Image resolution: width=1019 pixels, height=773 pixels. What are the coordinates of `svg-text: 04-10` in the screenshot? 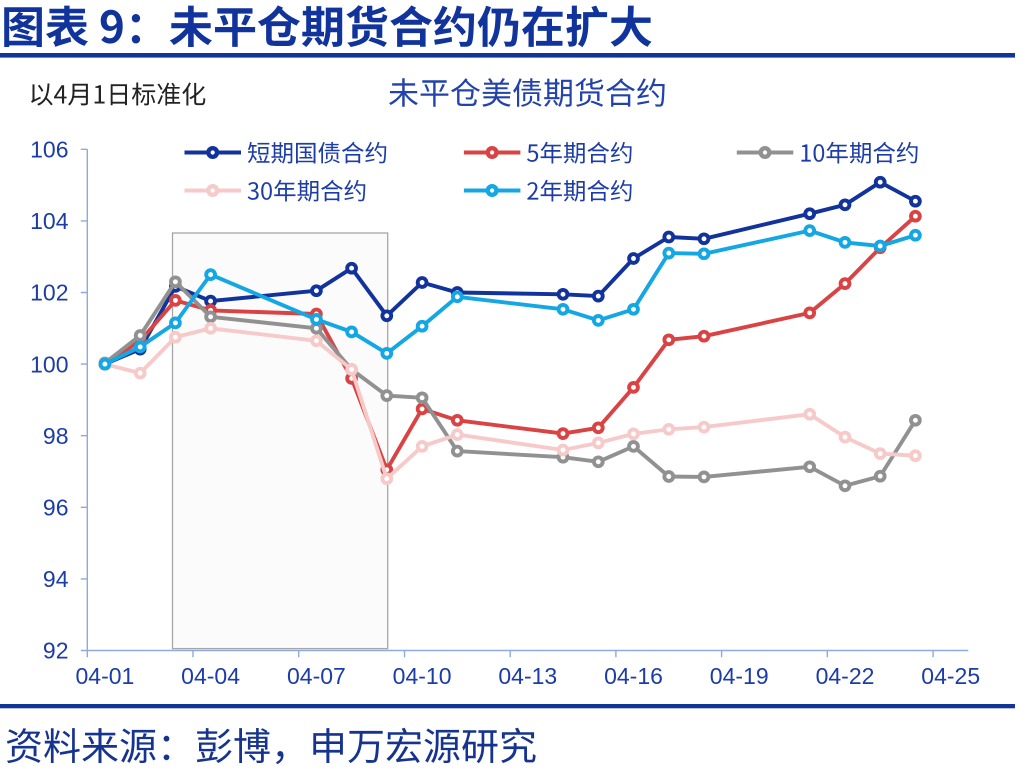 It's located at (422, 676).